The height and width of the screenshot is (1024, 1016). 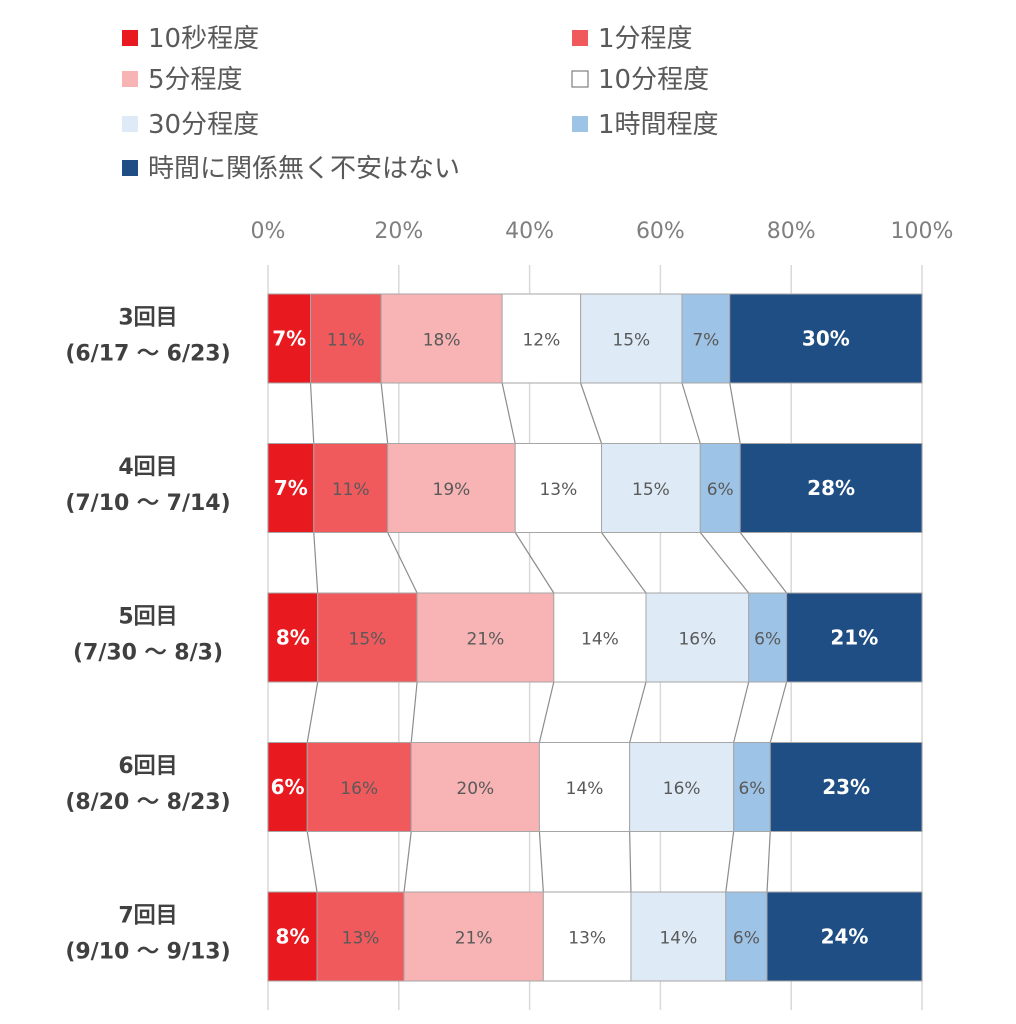 I want to click on data-label: 23%, so click(x=846, y=787).